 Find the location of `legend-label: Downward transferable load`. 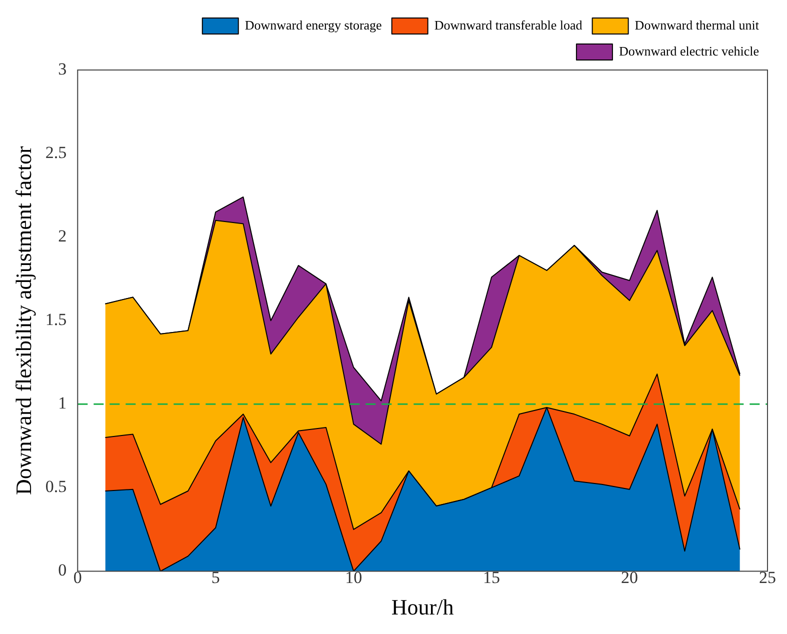

legend-label: Downward transferable load is located at coordinates (508, 24).